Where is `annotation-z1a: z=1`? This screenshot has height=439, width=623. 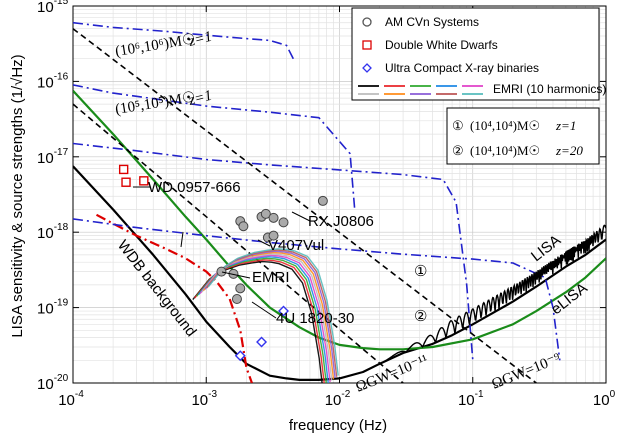 annotation-z1a: z=1 is located at coordinates (200, 39).